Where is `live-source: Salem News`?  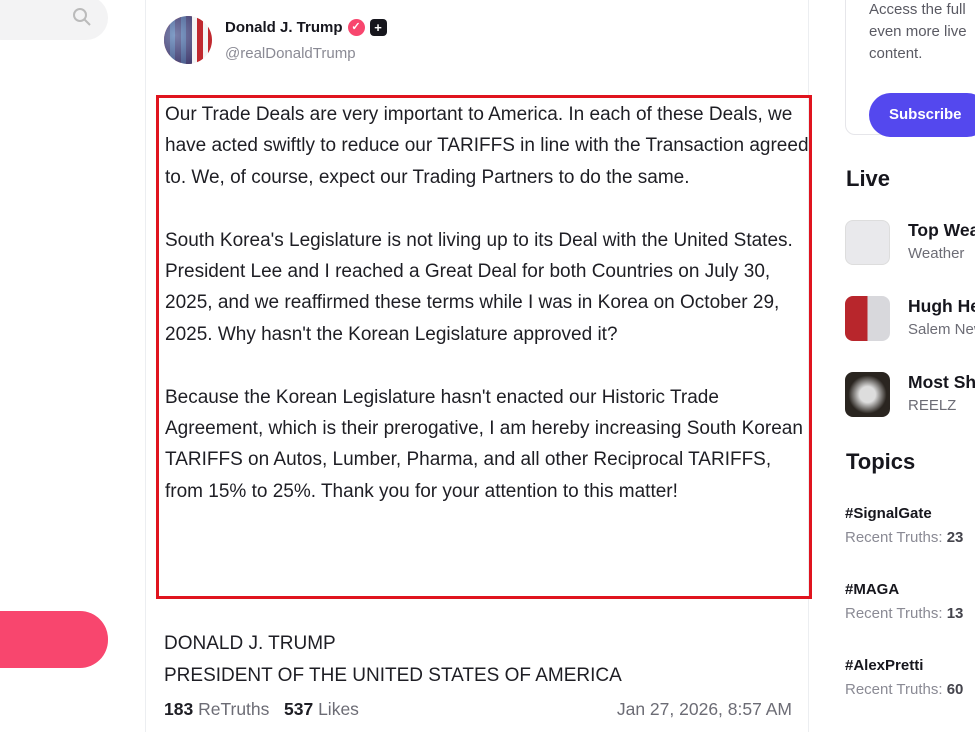 live-source: Salem News is located at coordinates (941, 329).